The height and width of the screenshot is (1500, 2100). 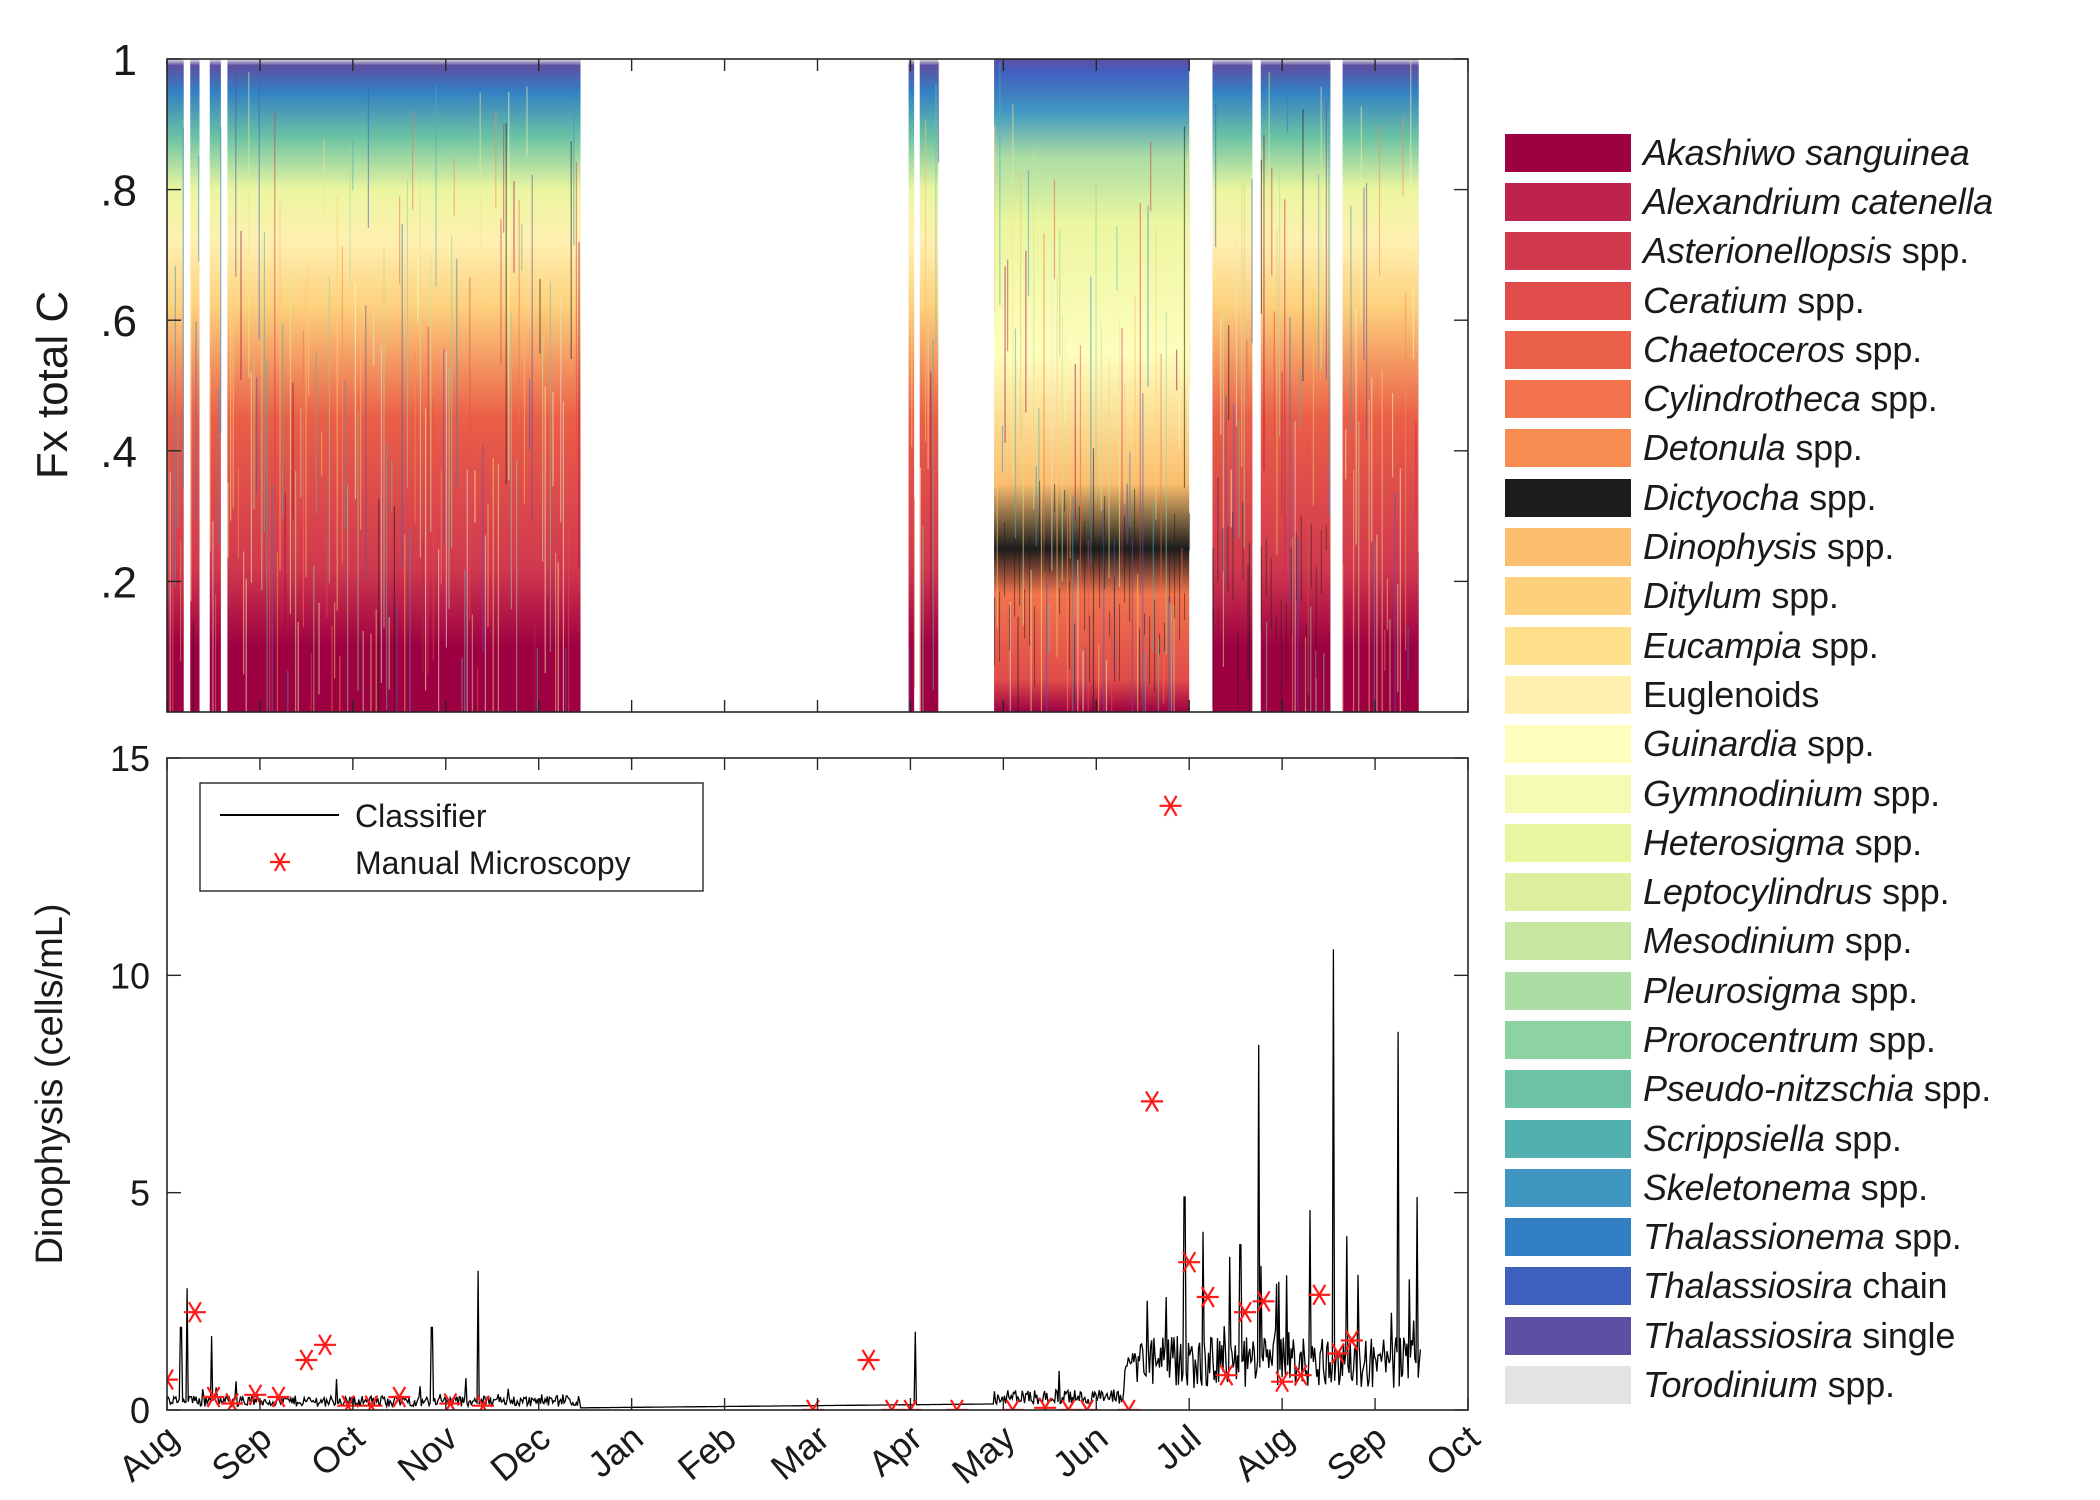 I want to click on legend-entry: Skeletonema spp., so click(x=1800, y=1187).